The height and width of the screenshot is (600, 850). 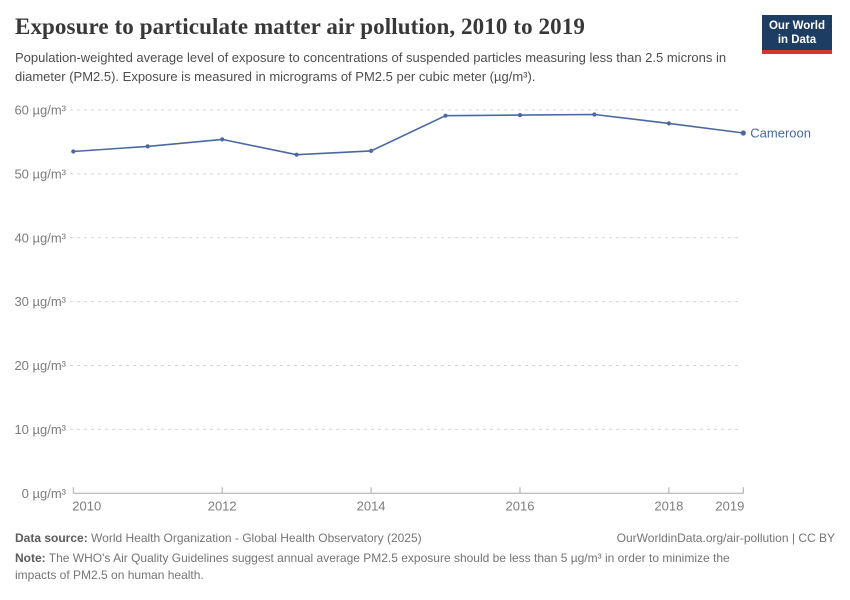 I want to click on x-axis-tick-label: 2010, so click(x=86, y=505).